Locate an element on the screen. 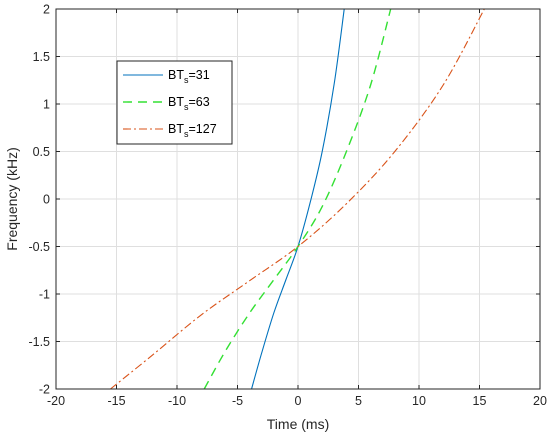  y-tick-label: -1 is located at coordinates (44, 295).